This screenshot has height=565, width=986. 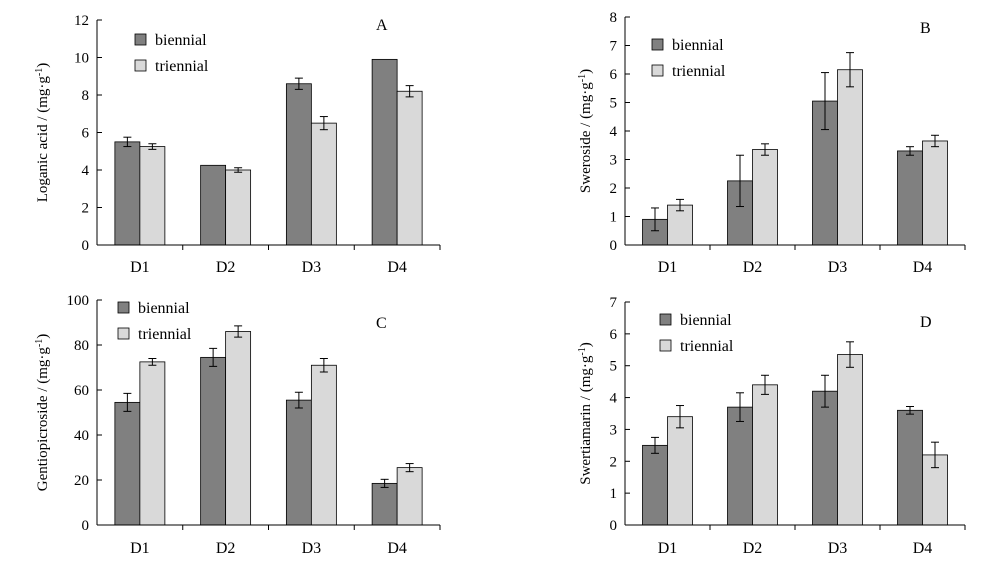 What do you see at coordinates (81, 436) in the screenshot?
I see `y-tick-label: 40` at bounding box center [81, 436].